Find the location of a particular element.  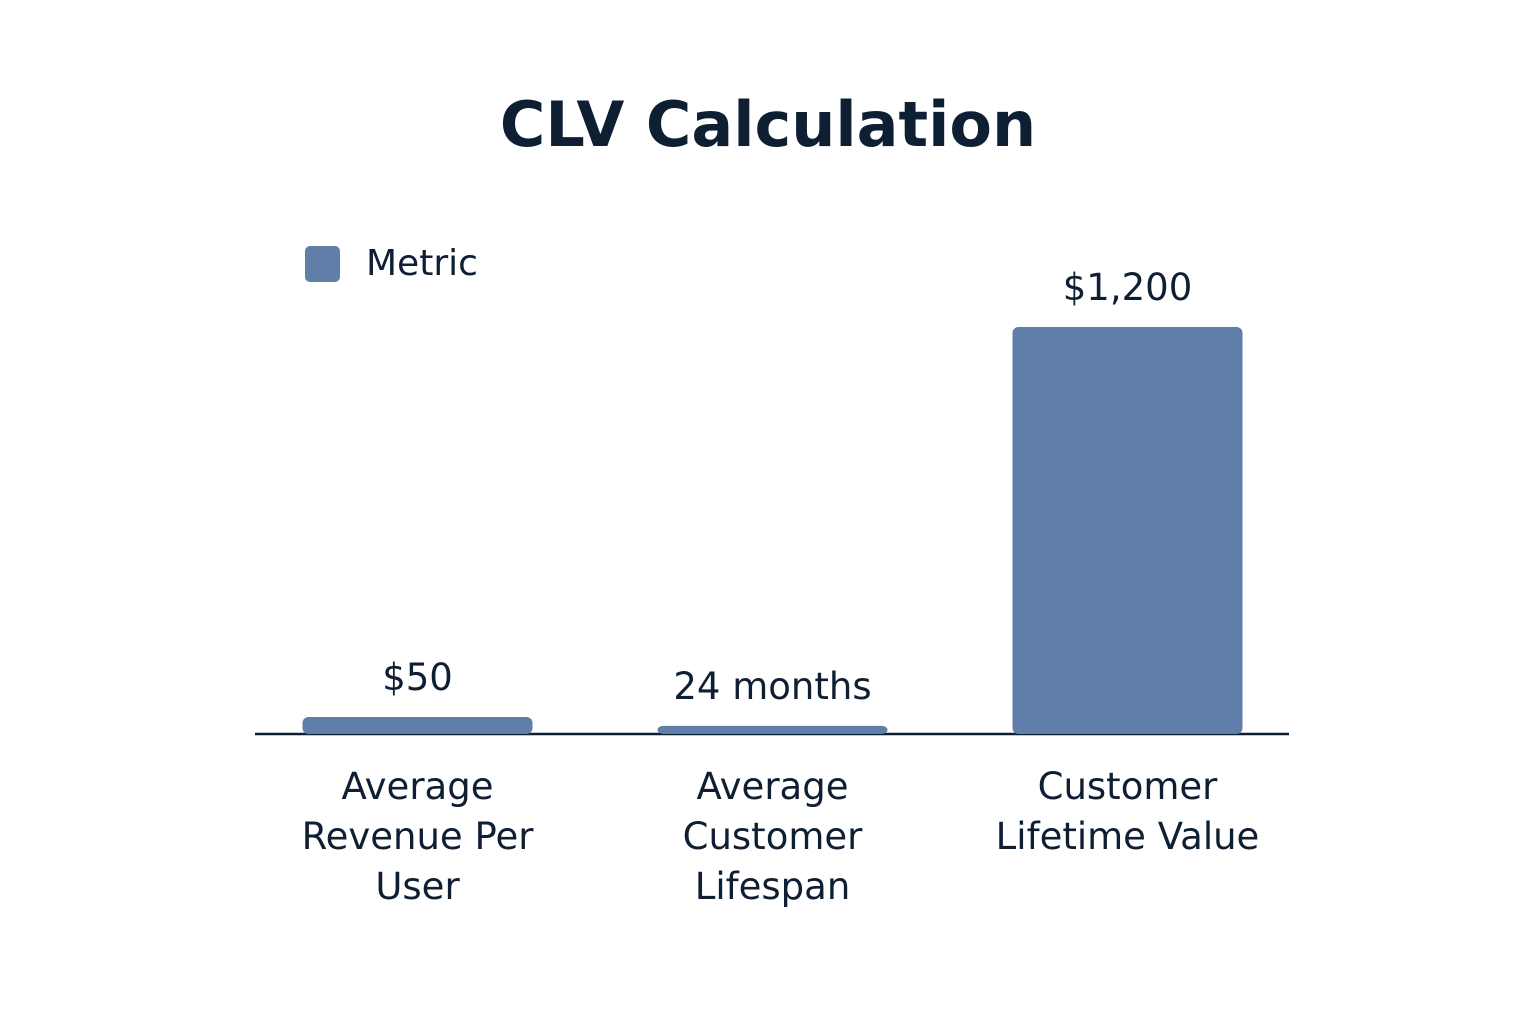

x-tick-label: Average Customer Lifespan is located at coordinates (772, 836).